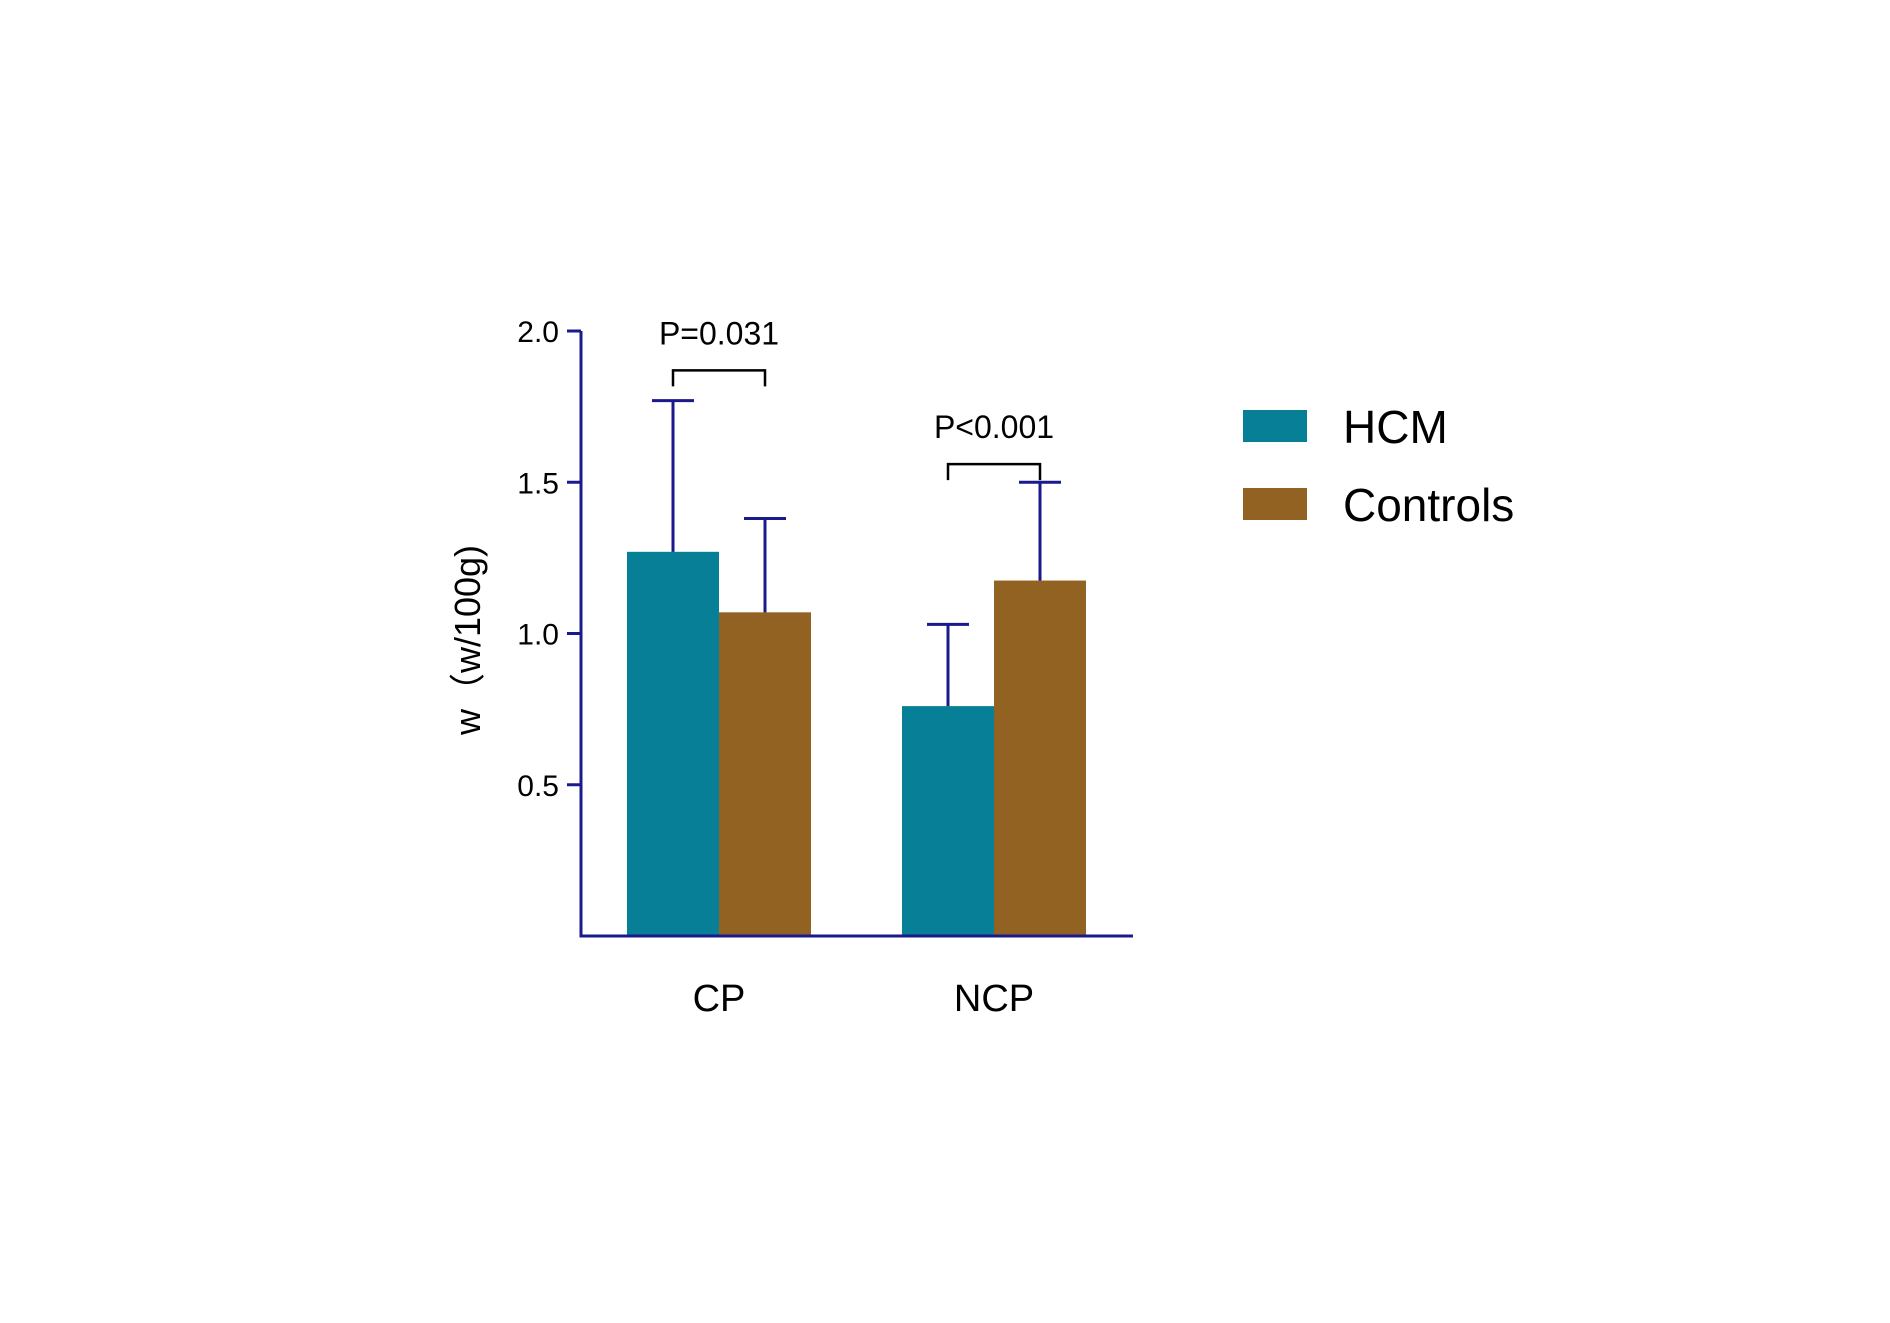 The height and width of the screenshot is (1323, 1890). I want to click on y-tick-label: 1.5, so click(538, 483).